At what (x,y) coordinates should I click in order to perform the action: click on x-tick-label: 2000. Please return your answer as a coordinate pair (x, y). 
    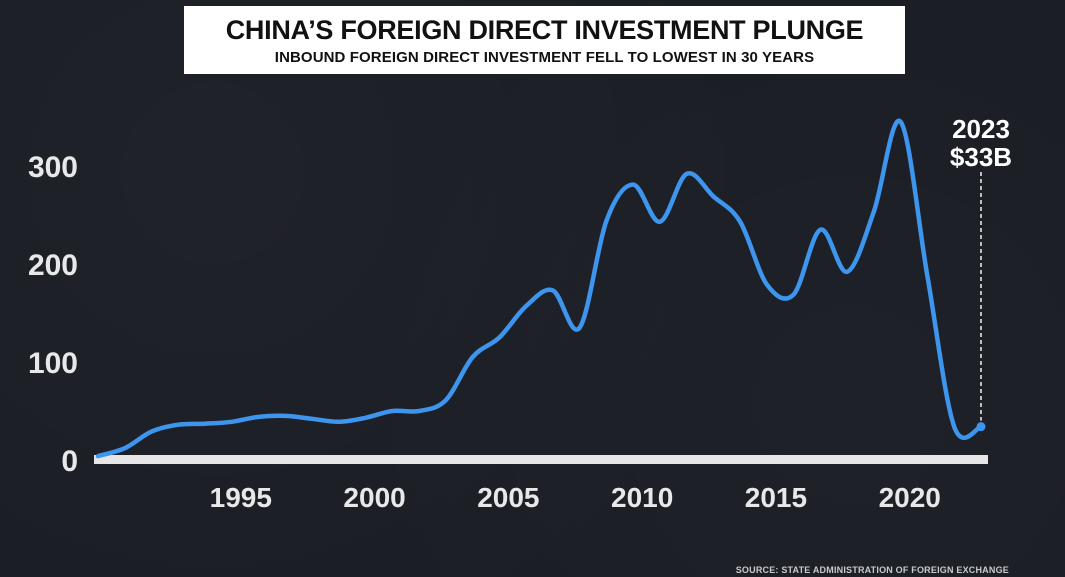
    Looking at the image, I should click on (374, 497).